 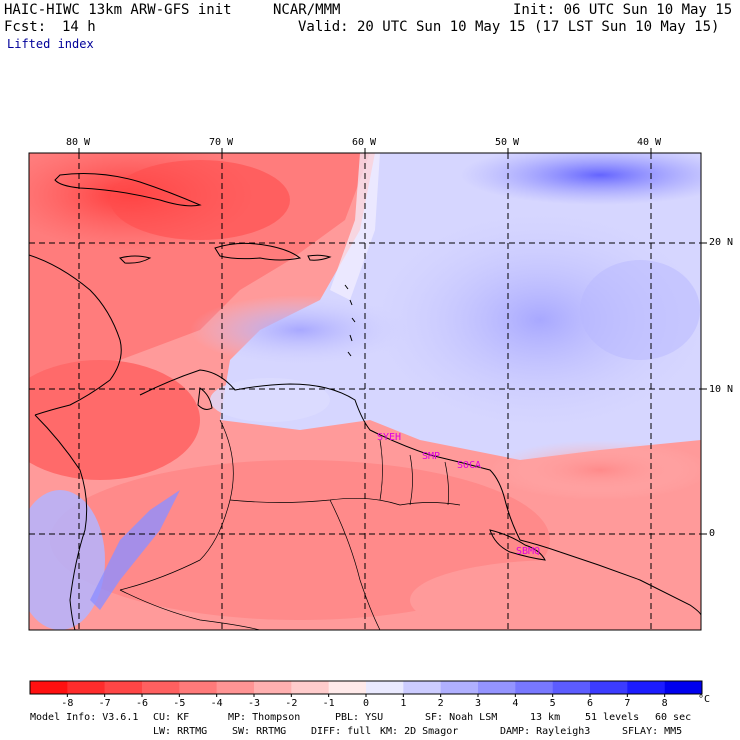 I want to click on colorbar-label: -5, so click(x=179, y=703).